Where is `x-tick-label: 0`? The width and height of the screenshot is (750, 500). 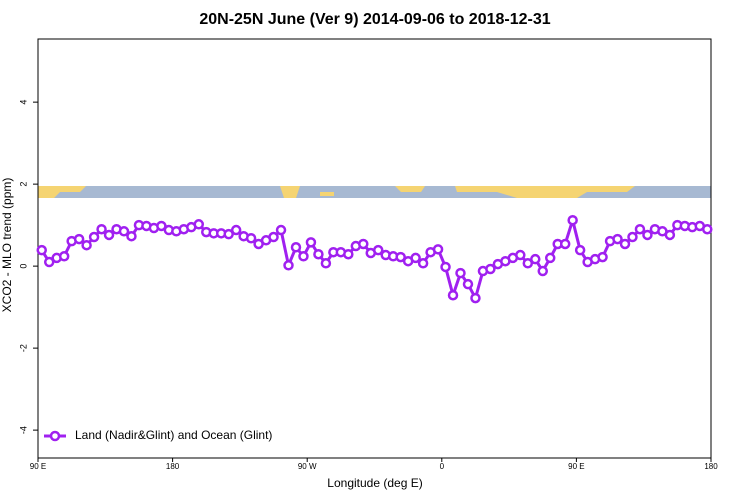 x-tick-label: 0 is located at coordinates (442, 466).